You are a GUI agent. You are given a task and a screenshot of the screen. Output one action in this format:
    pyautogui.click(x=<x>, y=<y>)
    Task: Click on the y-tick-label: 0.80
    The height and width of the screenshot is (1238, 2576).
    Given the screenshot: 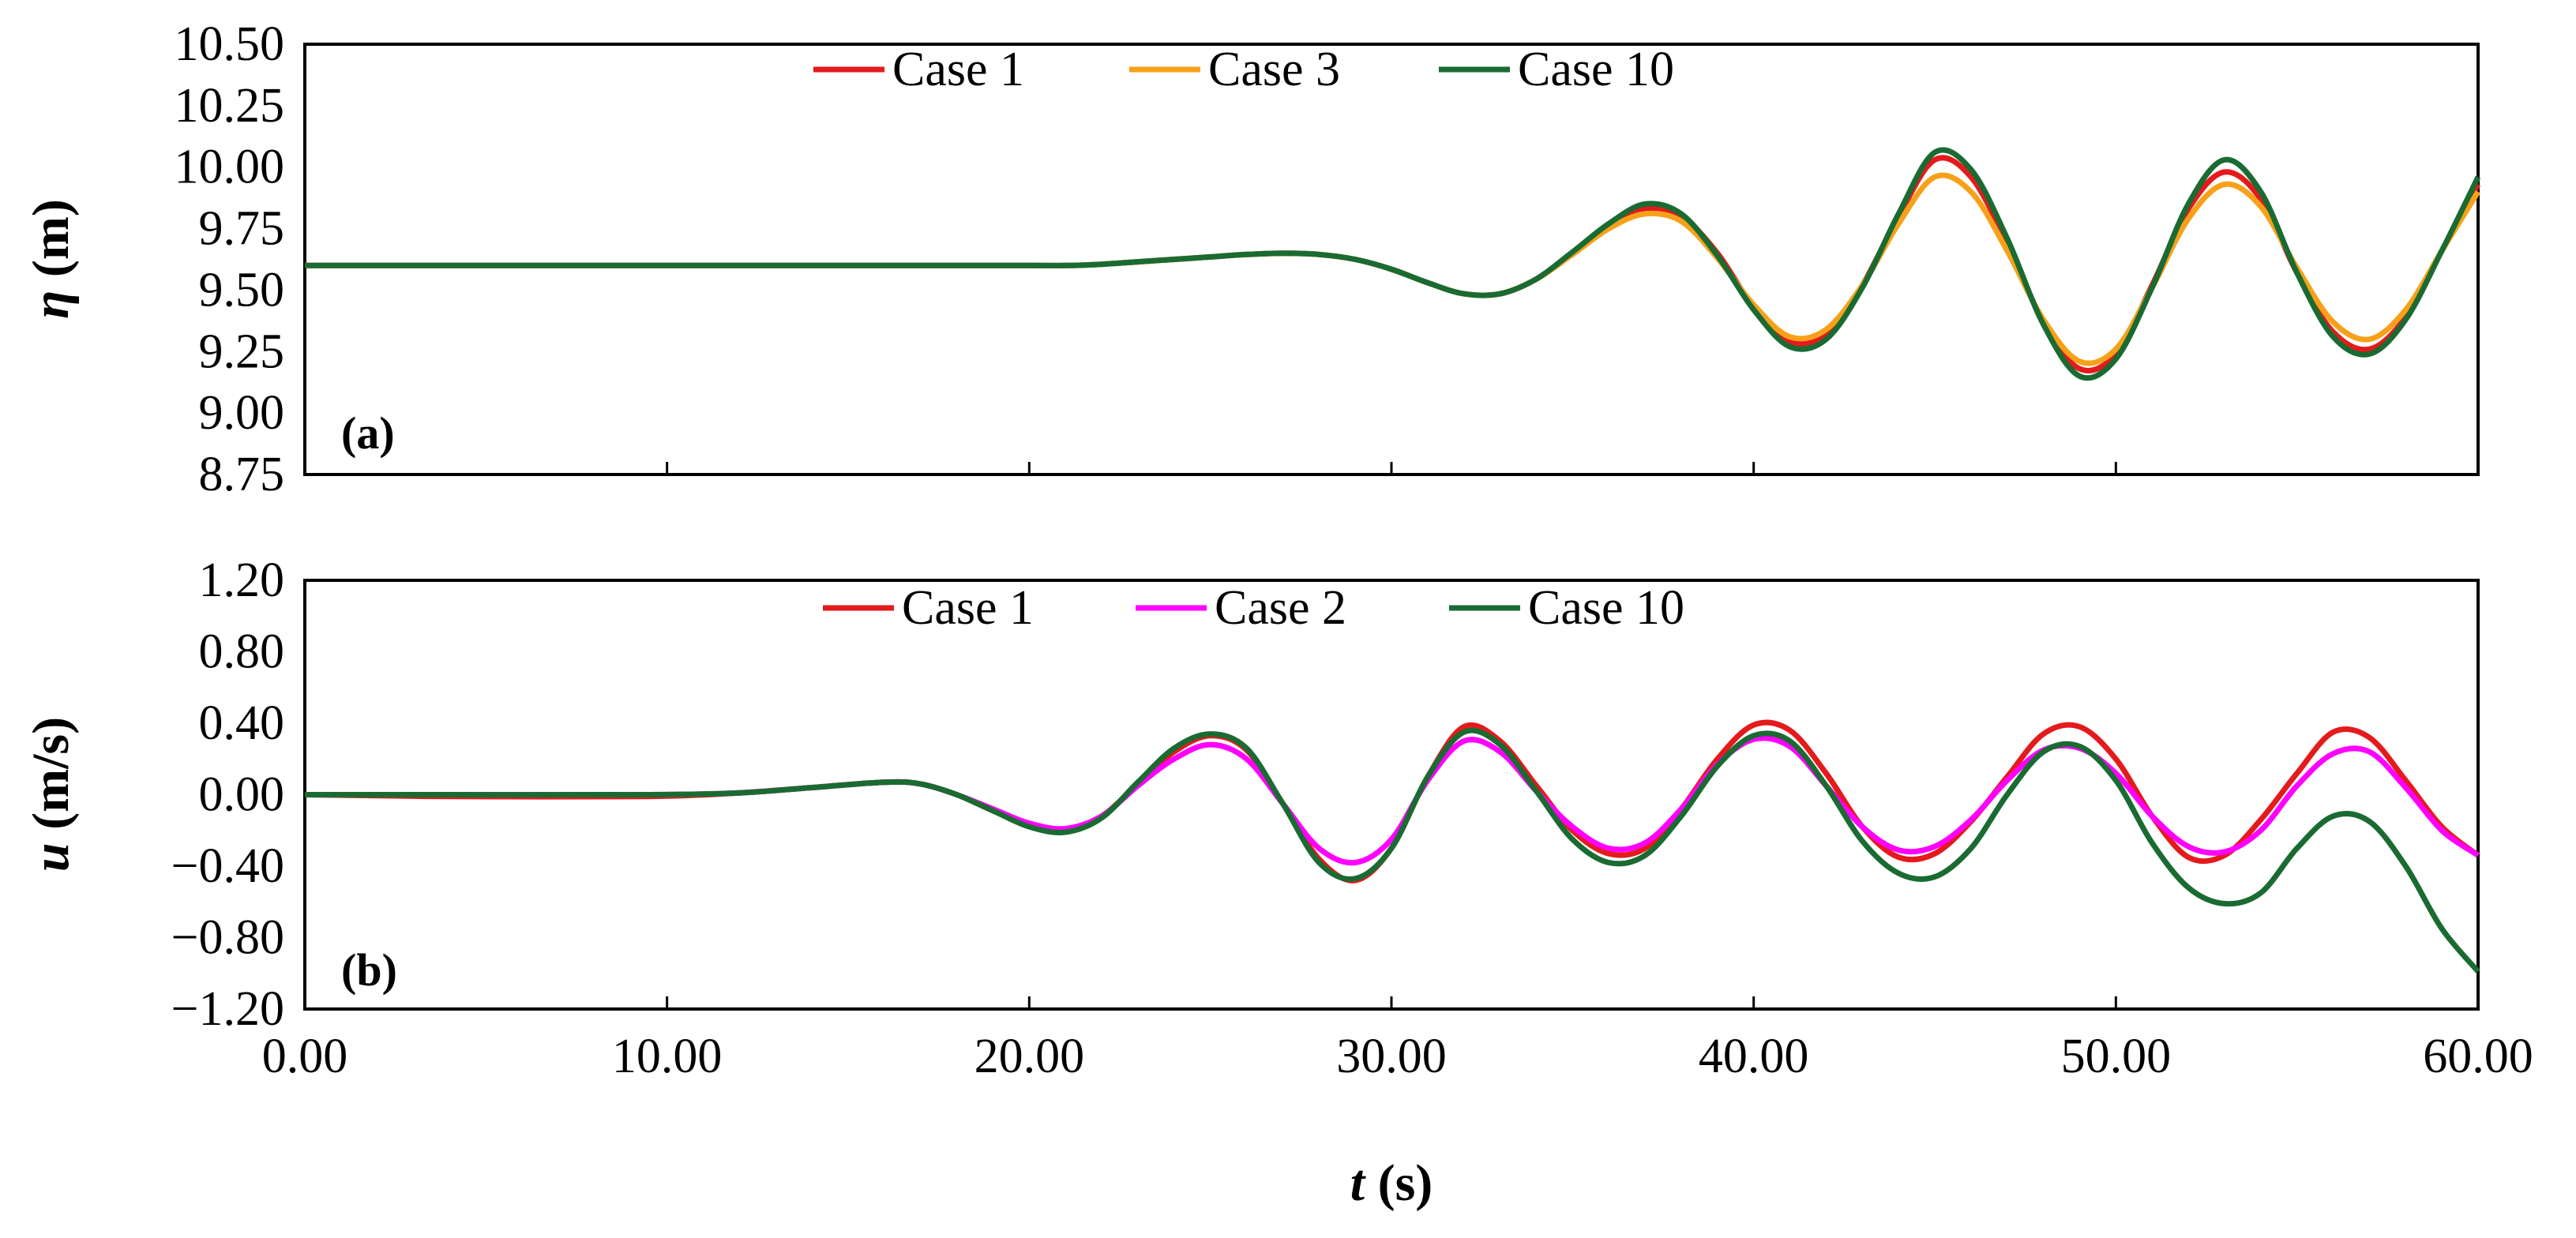 What is the action you would take?
    pyautogui.click(x=242, y=652)
    